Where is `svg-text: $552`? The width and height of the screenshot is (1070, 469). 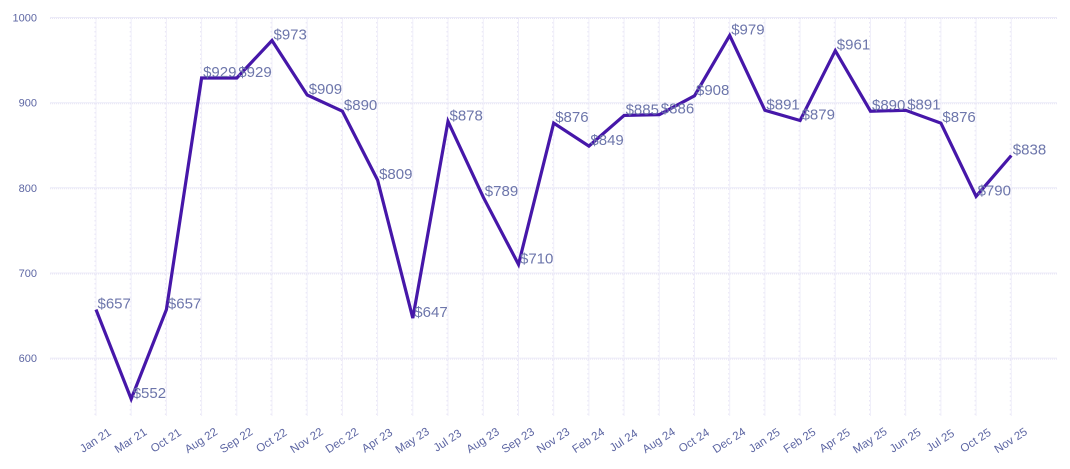
svg-text: $552 is located at coordinates (149, 393).